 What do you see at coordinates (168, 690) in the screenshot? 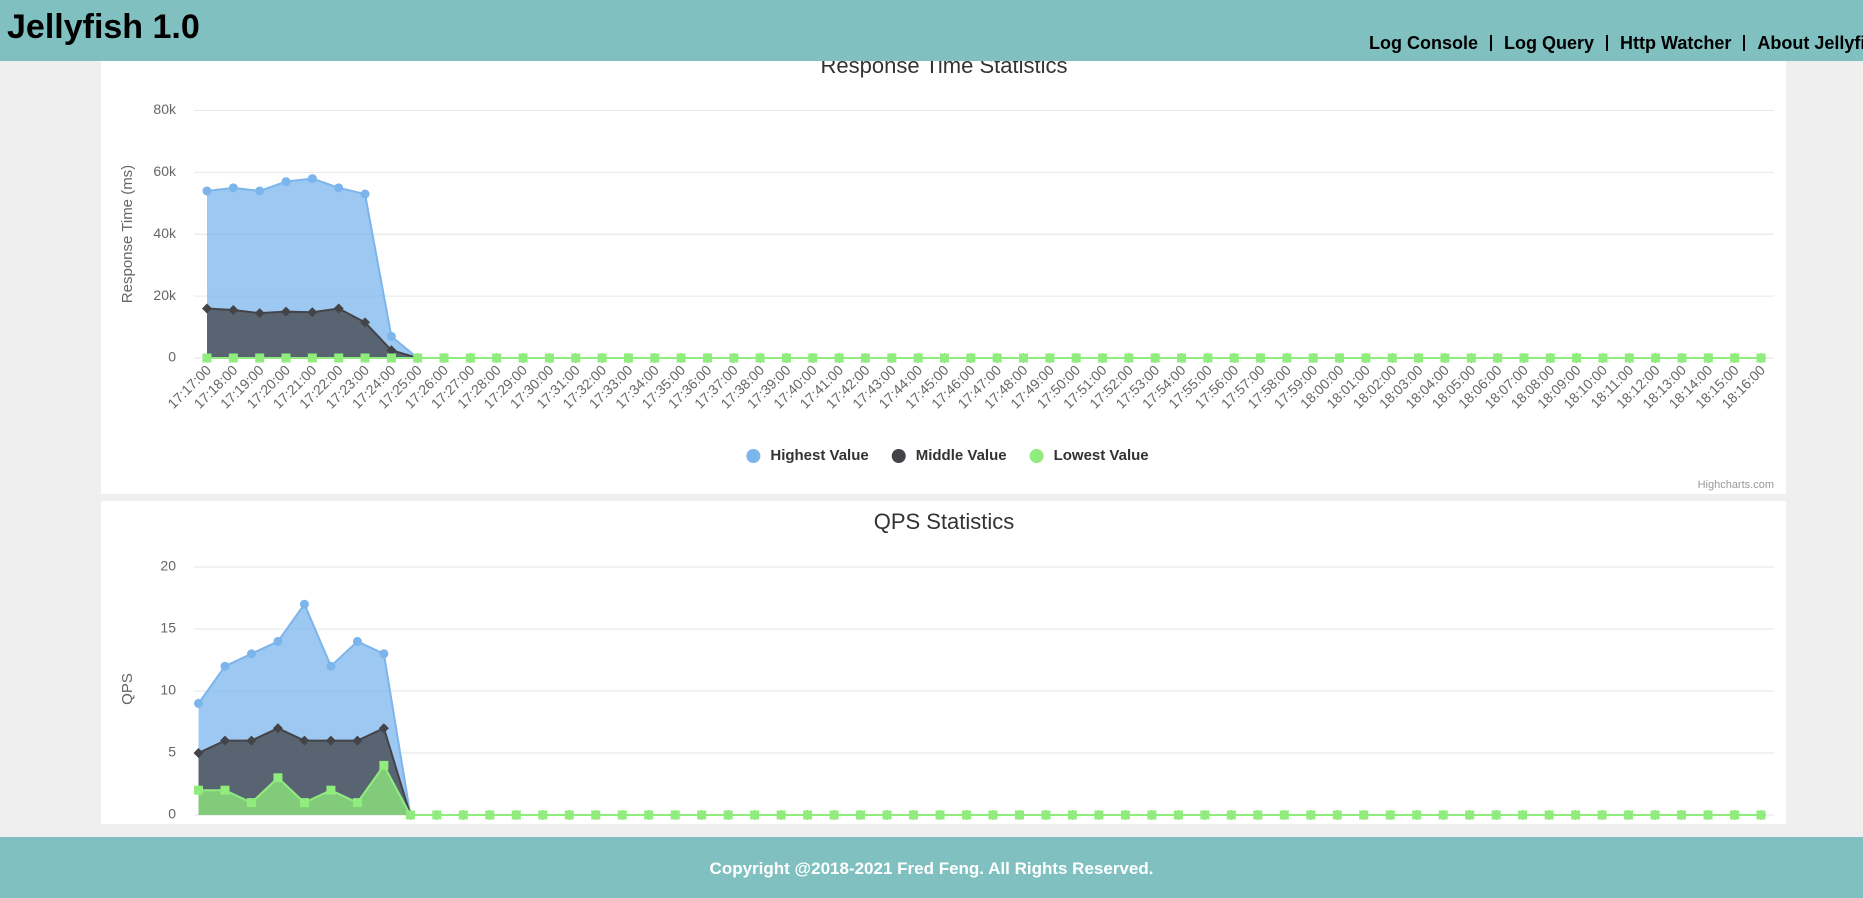
I see `y-tick-label: 10` at bounding box center [168, 690].